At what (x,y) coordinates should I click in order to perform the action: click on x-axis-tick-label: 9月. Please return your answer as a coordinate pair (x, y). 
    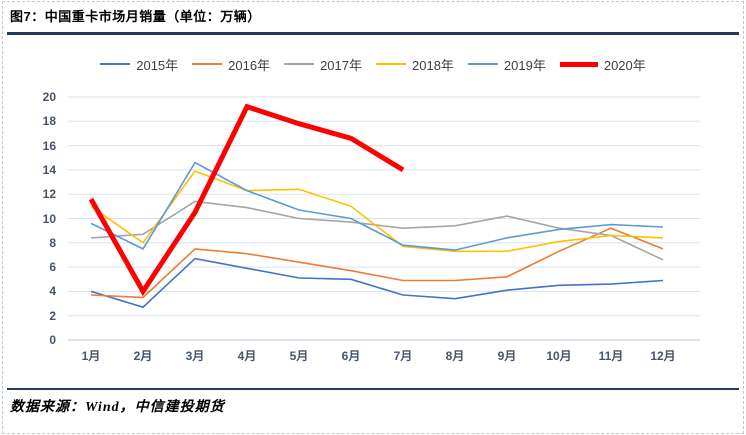
    Looking at the image, I should click on (507, 356).